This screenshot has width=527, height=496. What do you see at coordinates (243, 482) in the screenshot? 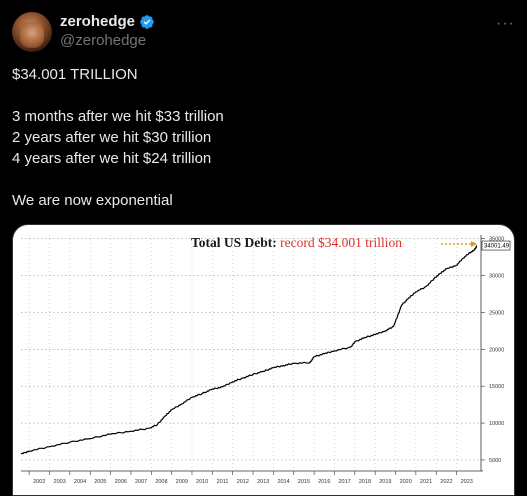
I see `x-tick-label: 2012` at bounding box center [243, 482].